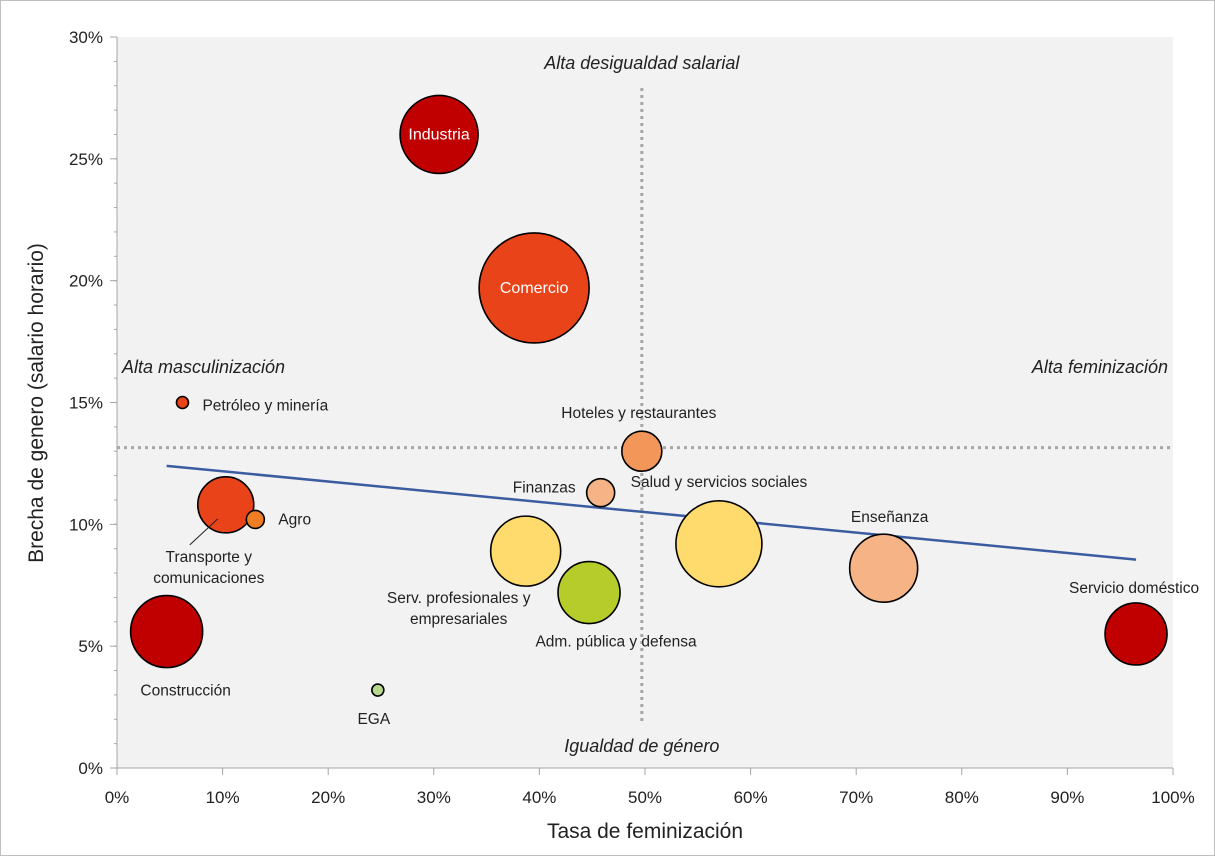  What do you see at coordinates (223, 797) in the screenshot?
I see `x-tick-label: 10%` at bounding box center [223, 797].